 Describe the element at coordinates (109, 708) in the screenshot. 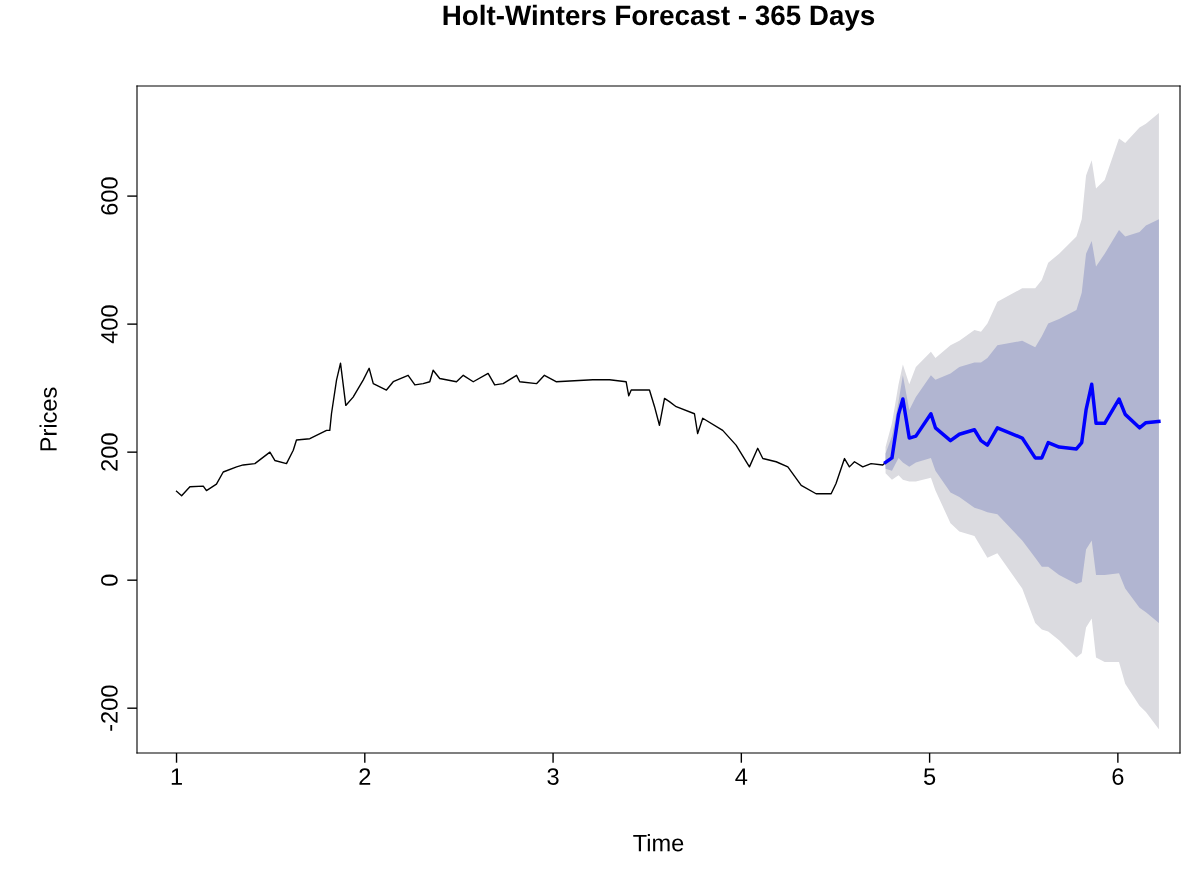

I see `y-tick-label: -200` at that location.